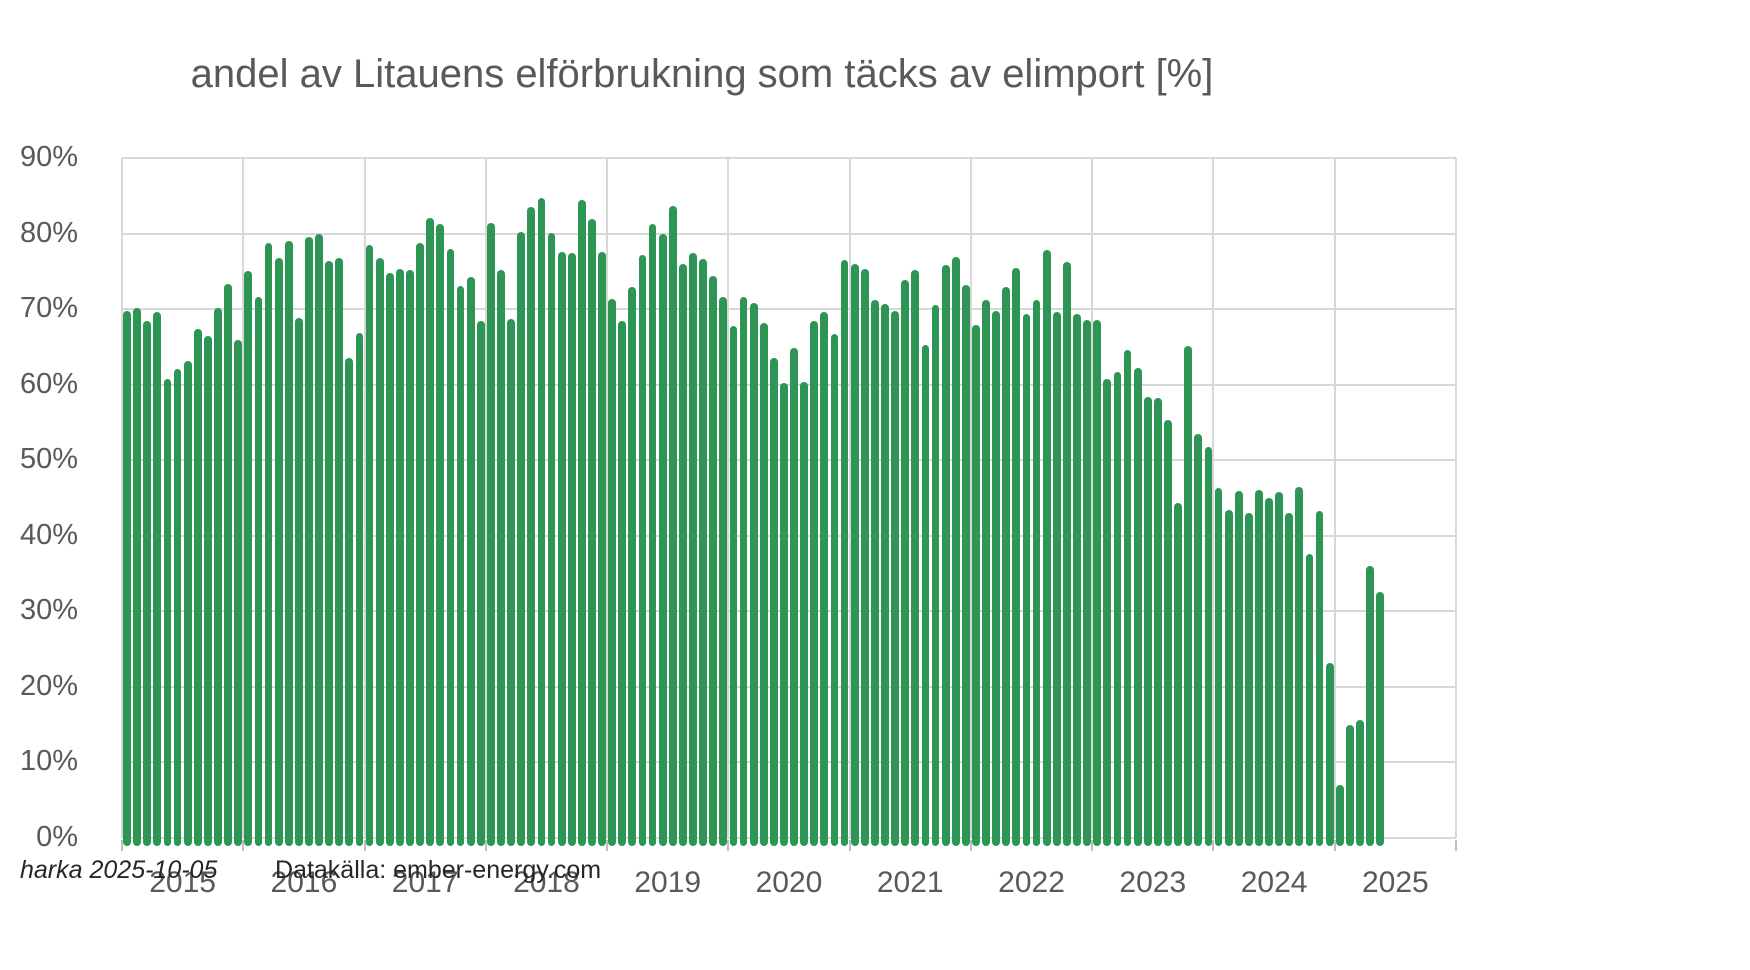 This screenshot has height=970, width=1750. What do you see at coordinates (1395, 882) in the screenshot?
I see `x-tick-label: 2025` at bounding box center [1395, 882].